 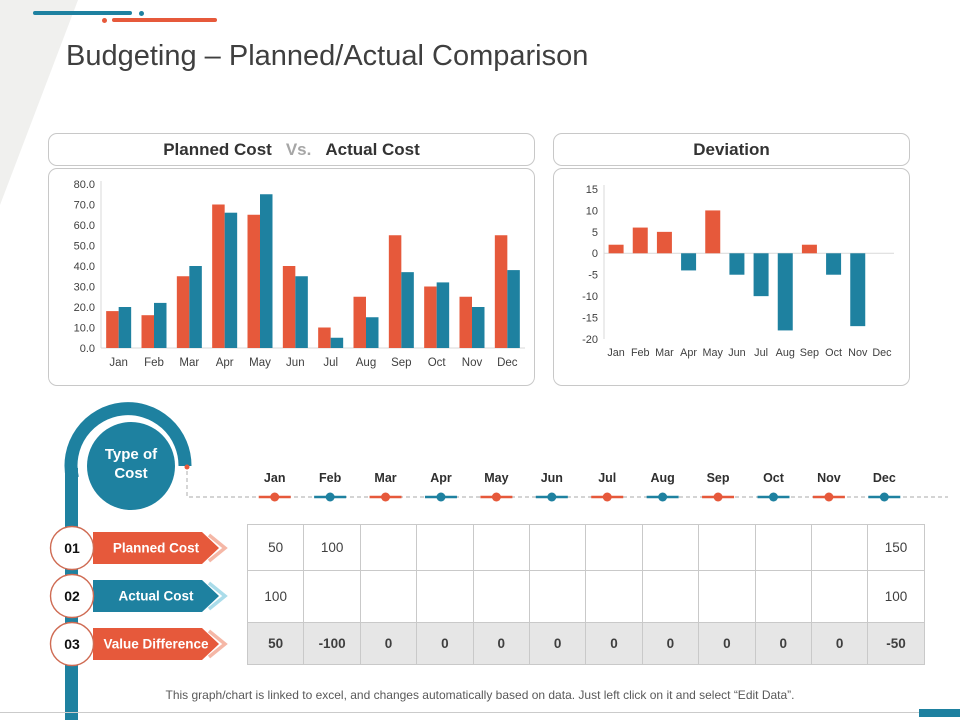 I want to click on month-header-apr: Apr, so click(x=441, y=478).